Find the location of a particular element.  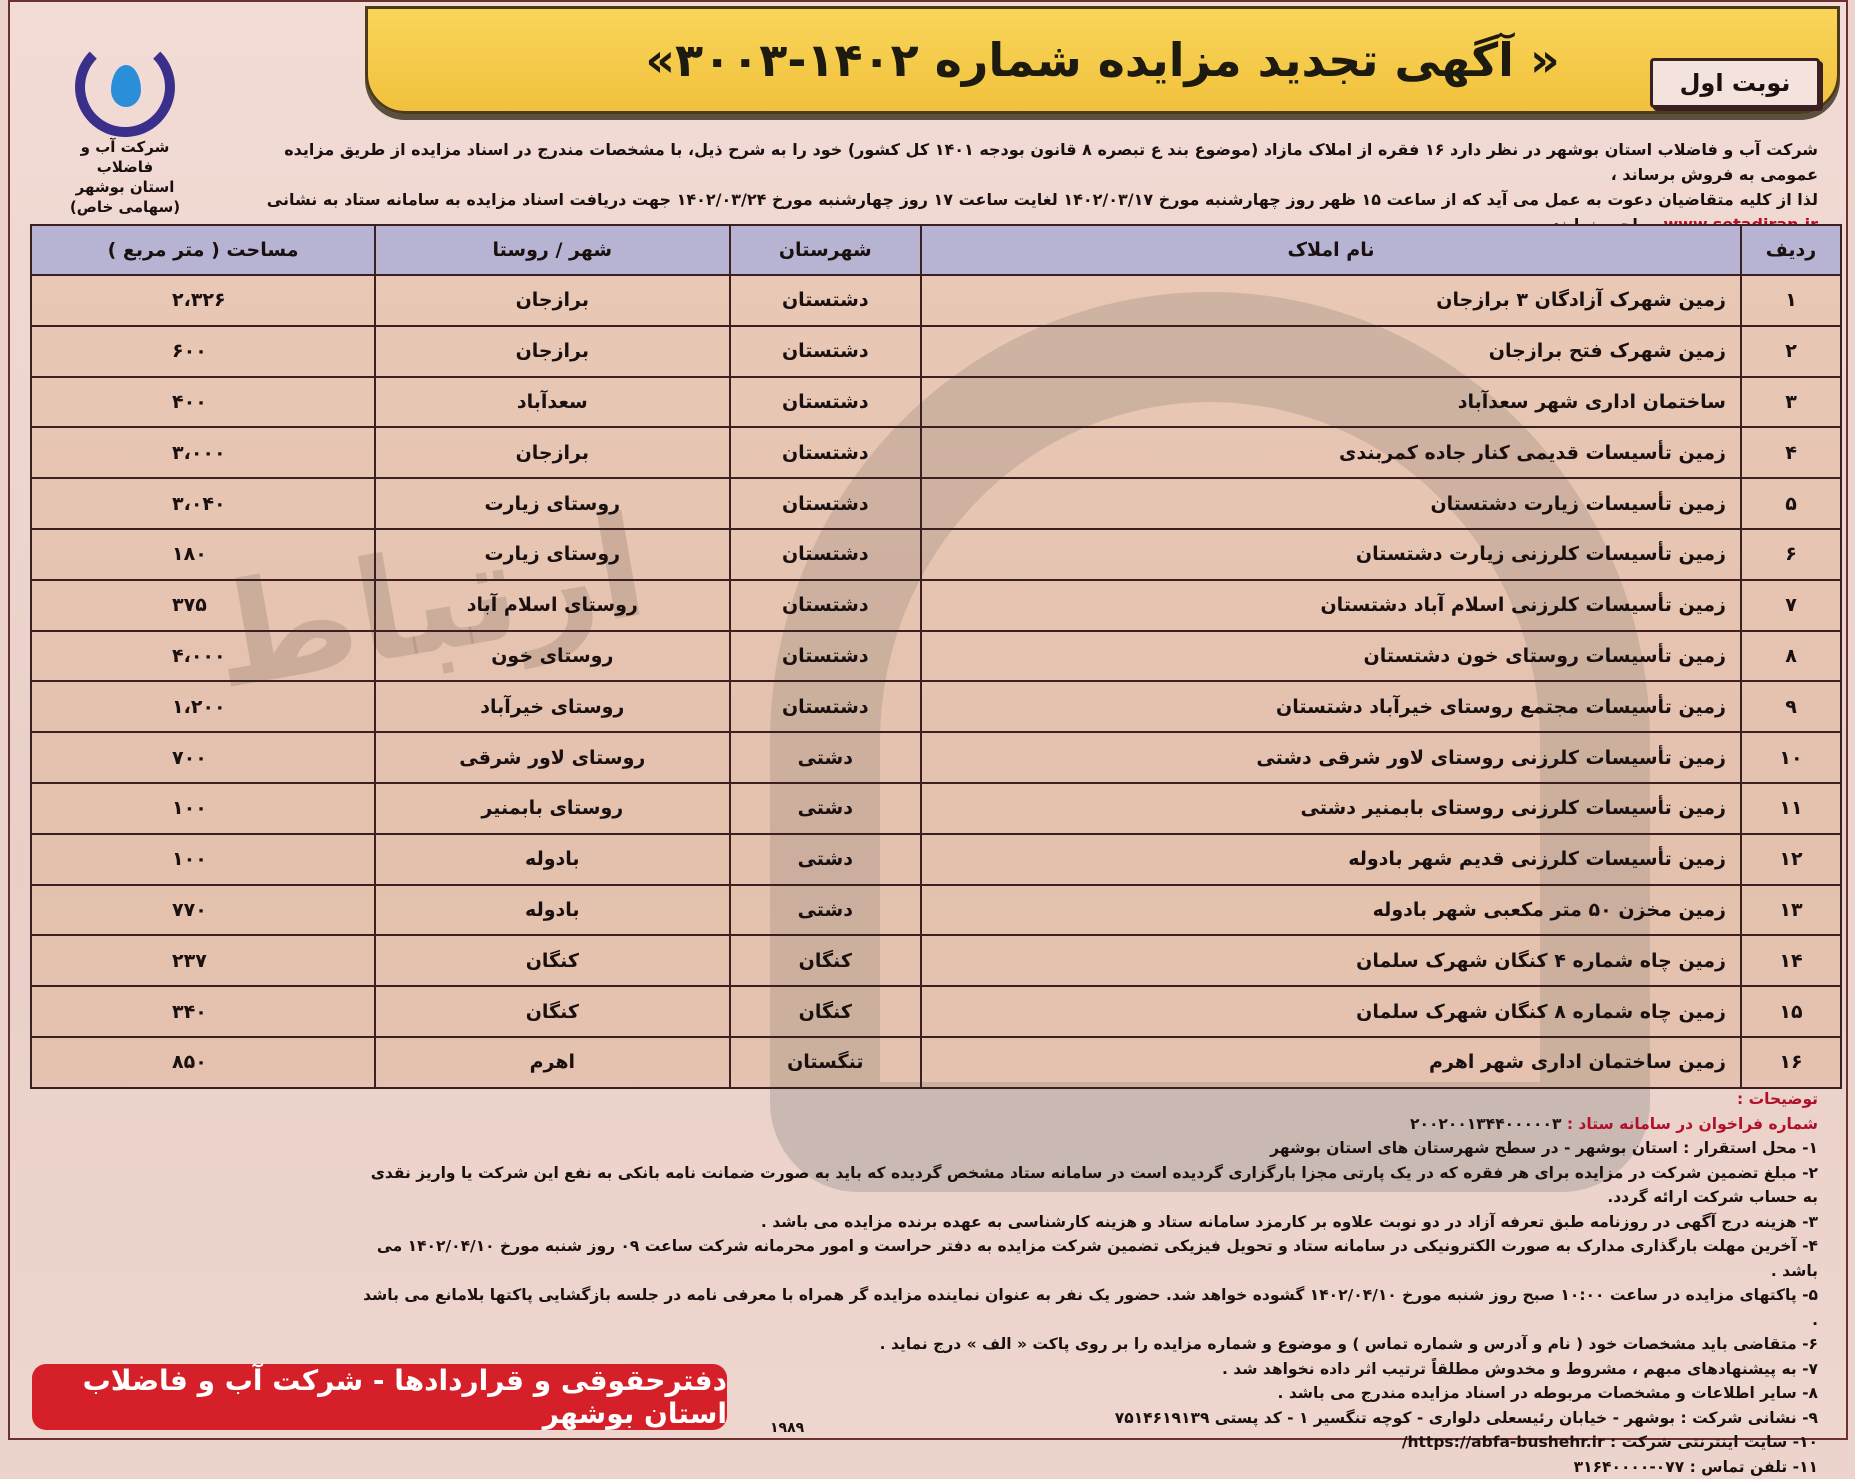

city-village-cell: سعدآباد is located at coordinates (552, 402).